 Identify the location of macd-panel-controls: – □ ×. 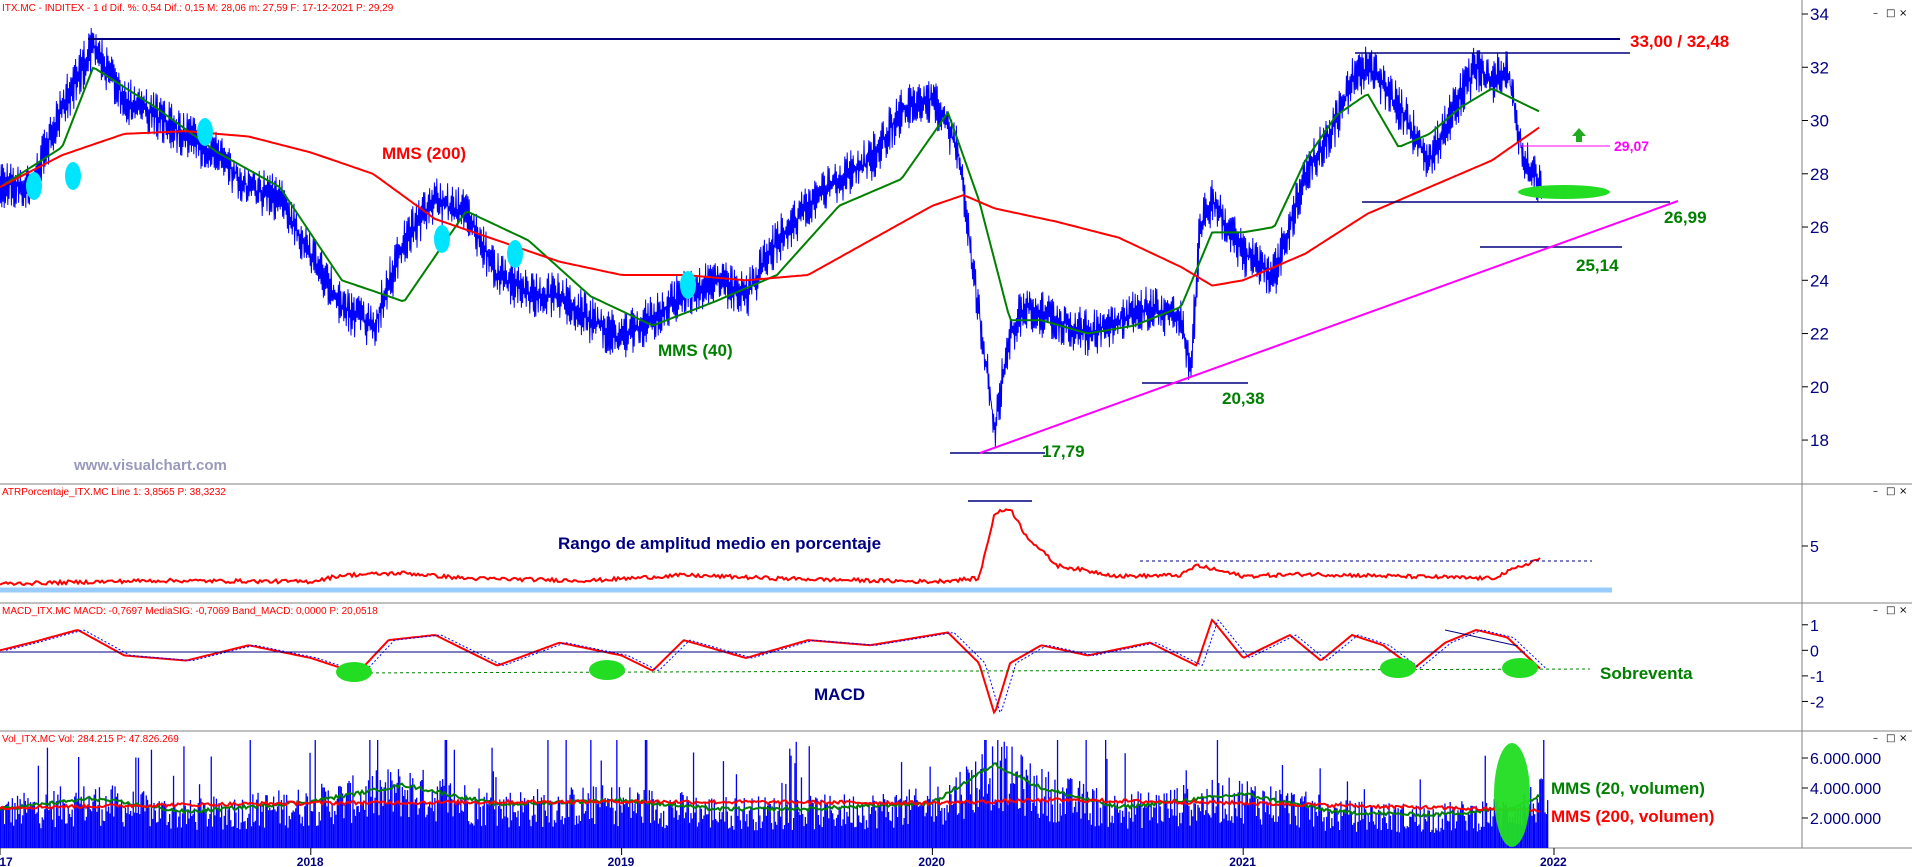
(1890, 610).